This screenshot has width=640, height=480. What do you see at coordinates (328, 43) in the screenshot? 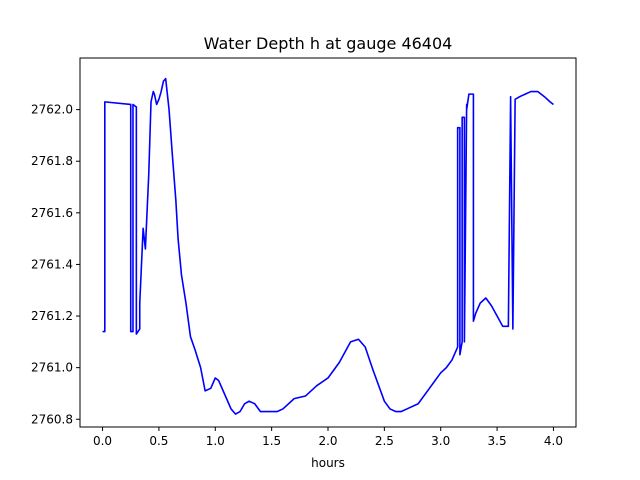
I see `chart-title: Water Depth h at gauge 46404` at bounding box center [328, 43].